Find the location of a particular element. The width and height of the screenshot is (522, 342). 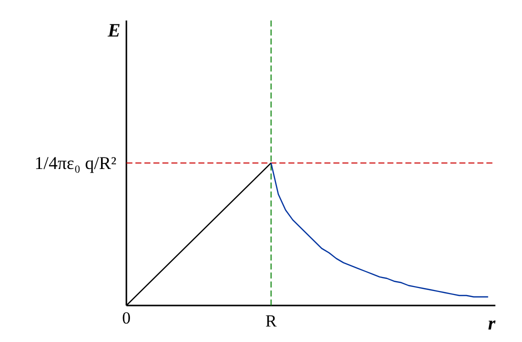

x-tick-label: R is located at coordinates (271, 320).